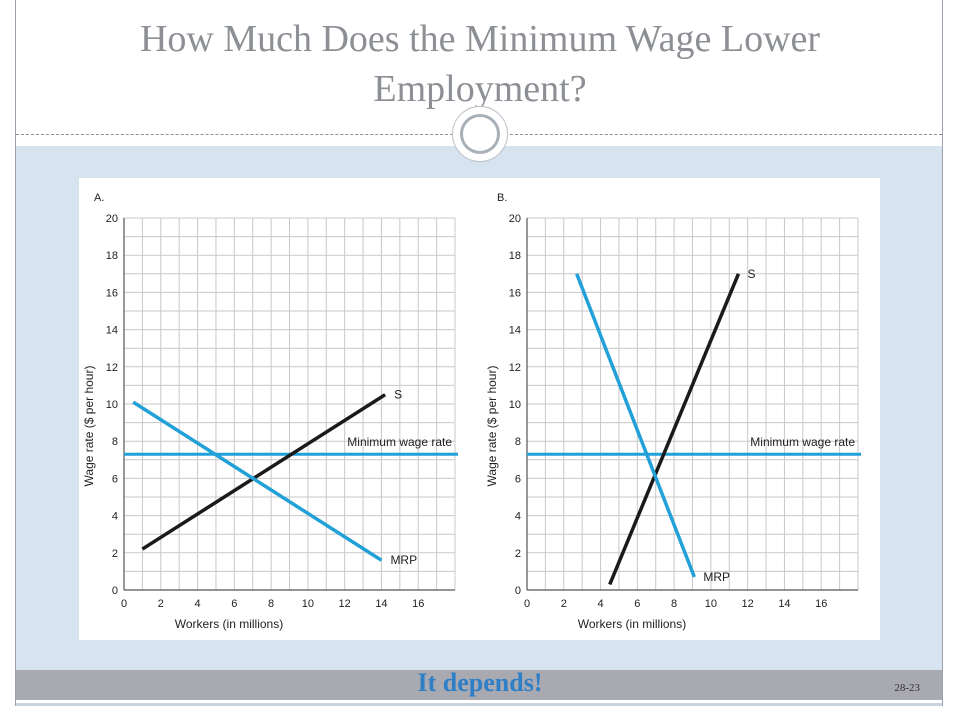 The image size is (960, 720). Describe the element at coordinates (907, 688) in the screenshot. I see `page-number: 28-23` at that location.